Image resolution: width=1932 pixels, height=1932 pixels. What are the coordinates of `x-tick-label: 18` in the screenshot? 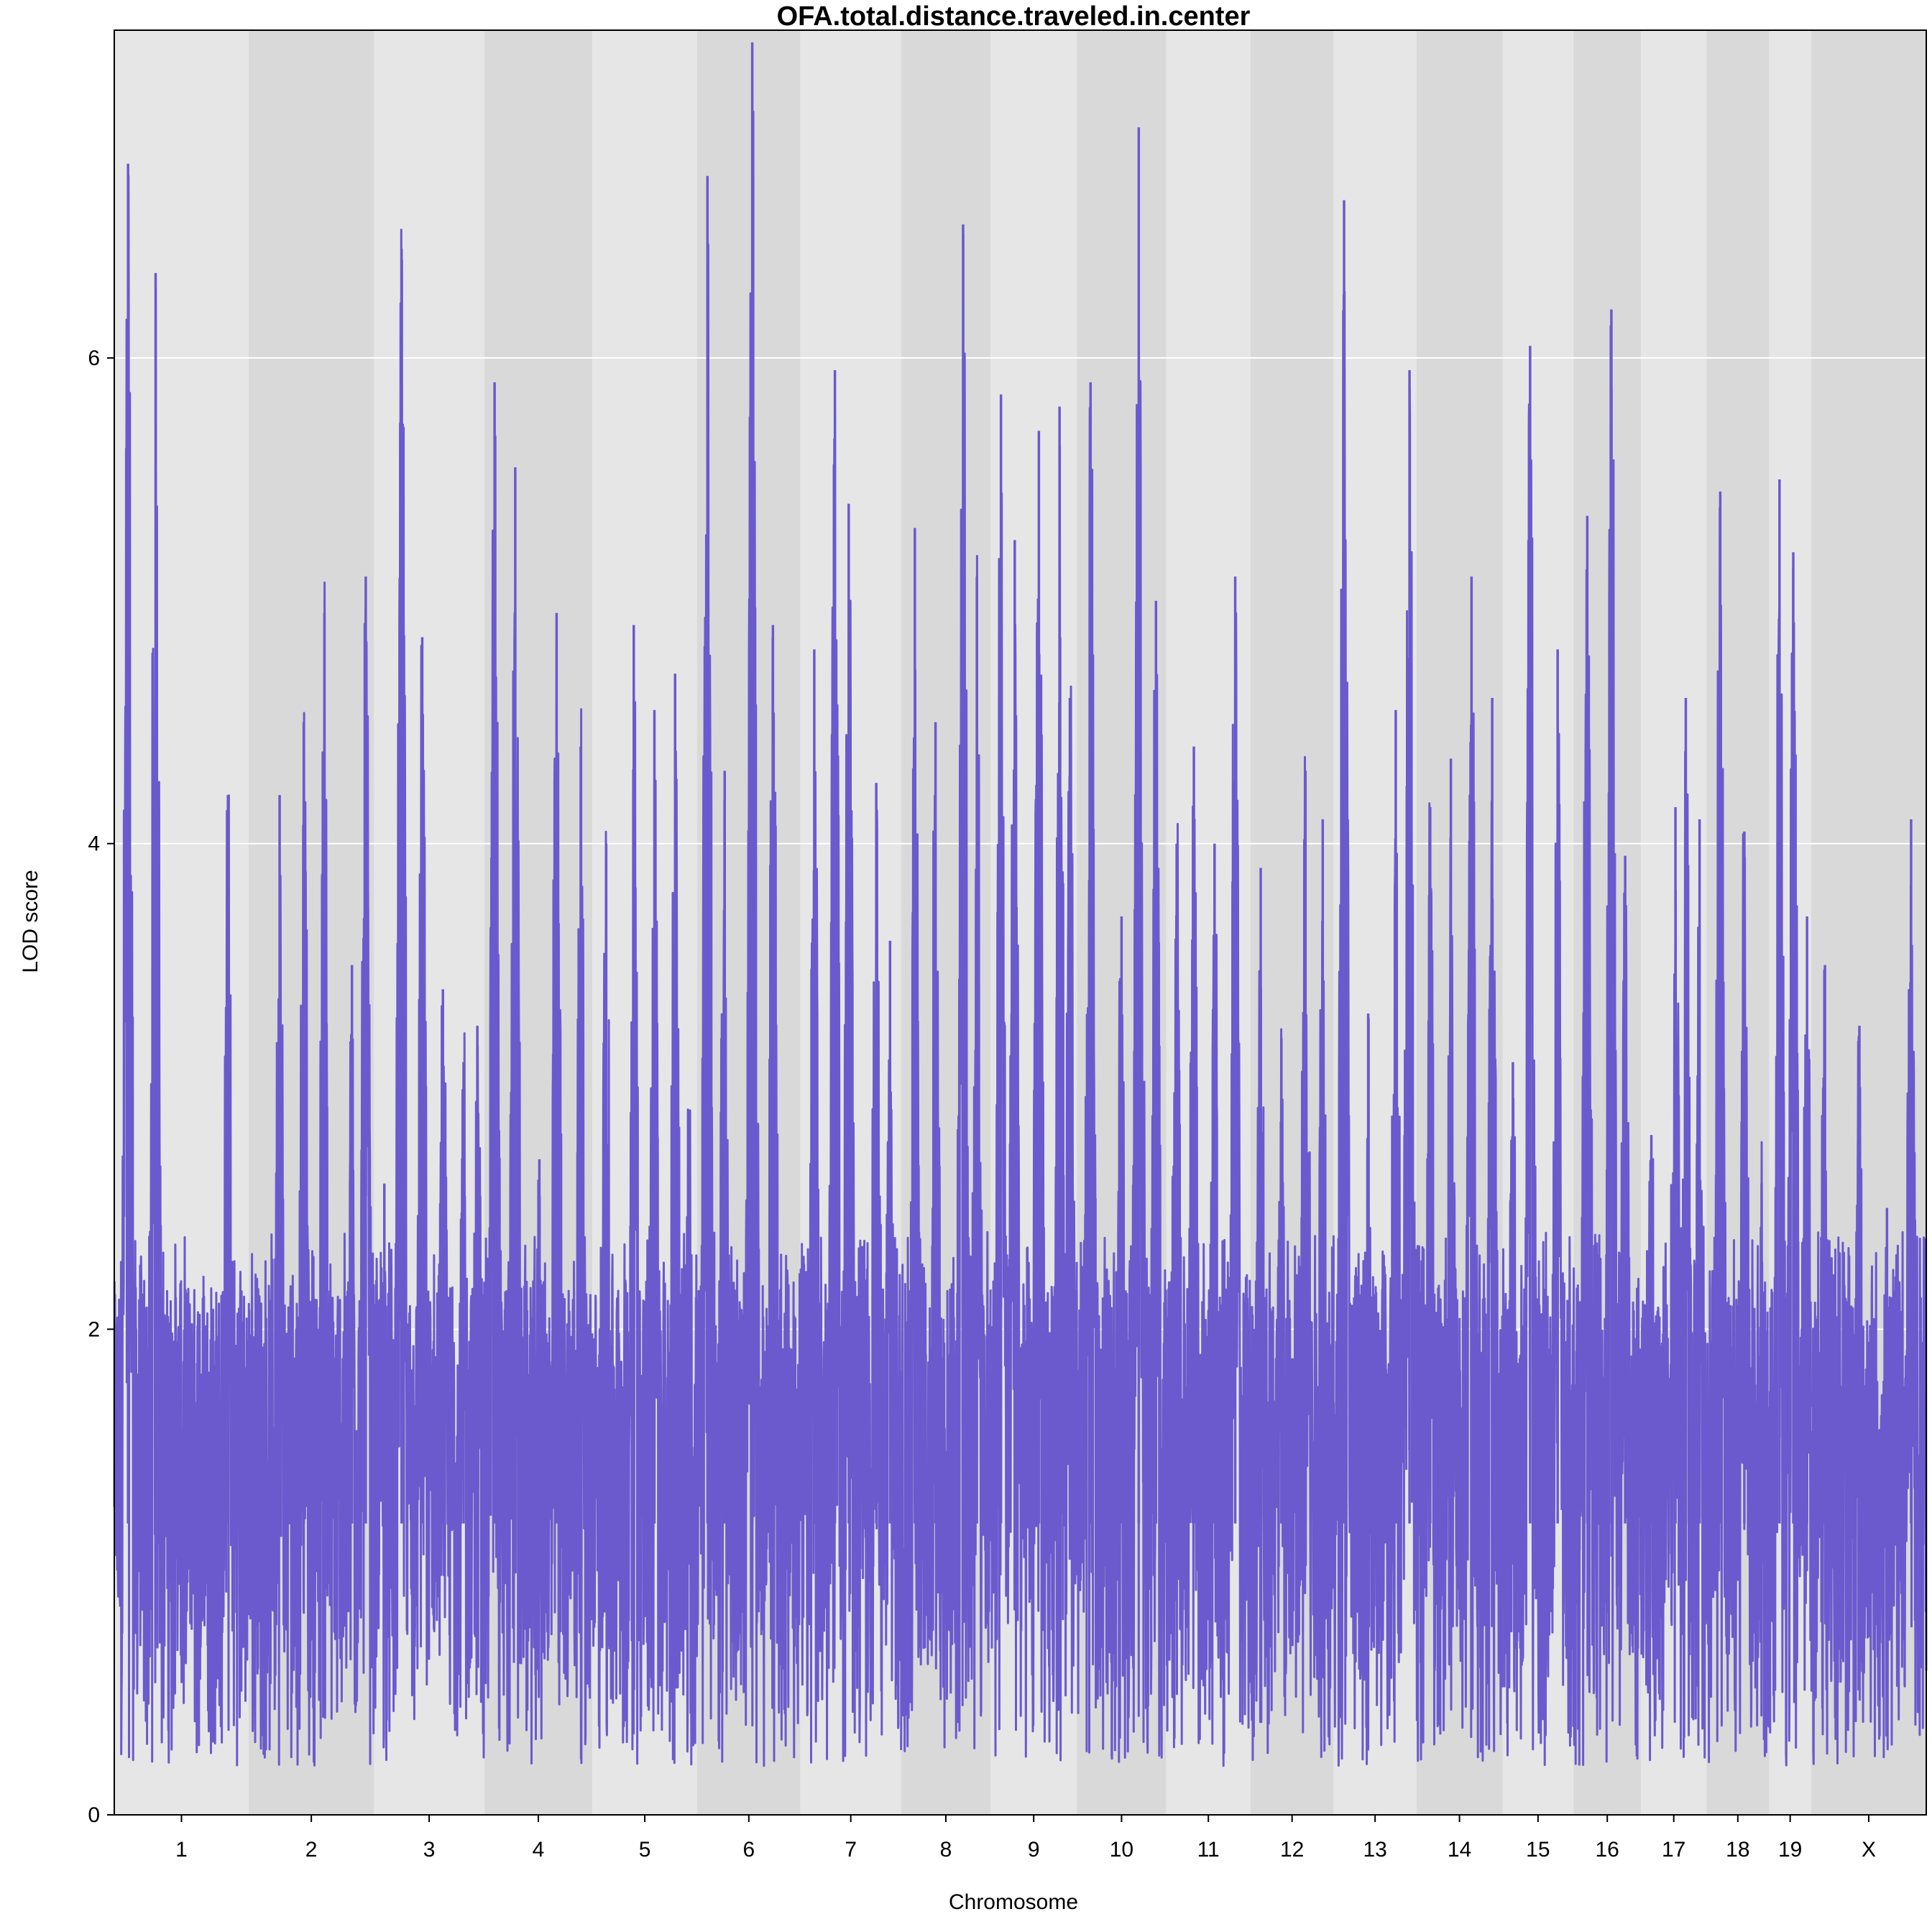 It's located at (1737, 1850).